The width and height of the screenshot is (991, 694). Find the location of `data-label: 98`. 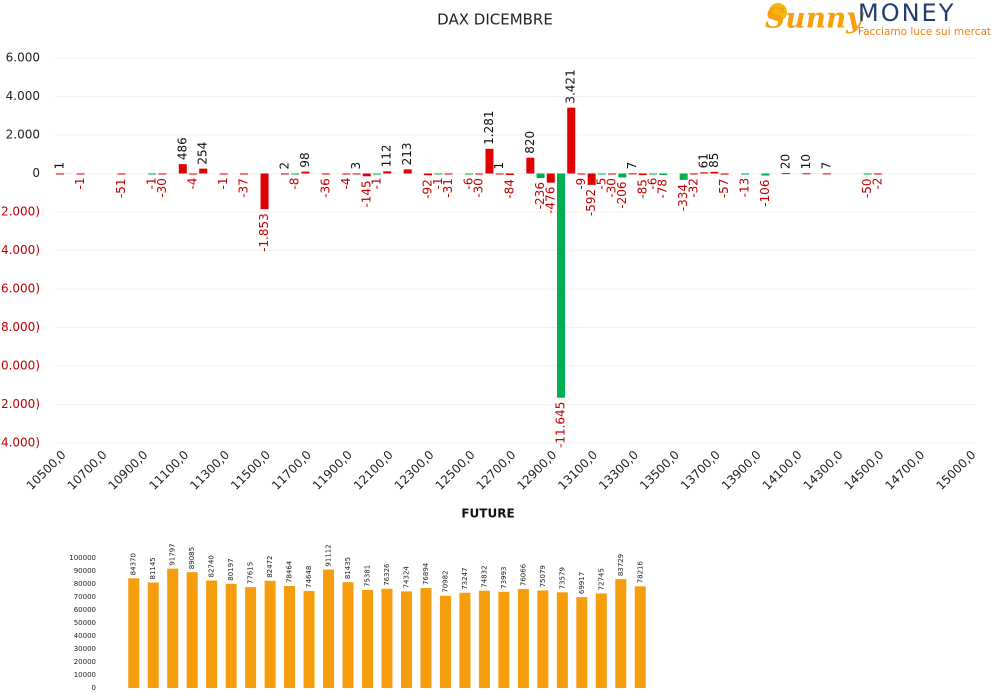

data-label: 98 is located at coordinates (305, 159).